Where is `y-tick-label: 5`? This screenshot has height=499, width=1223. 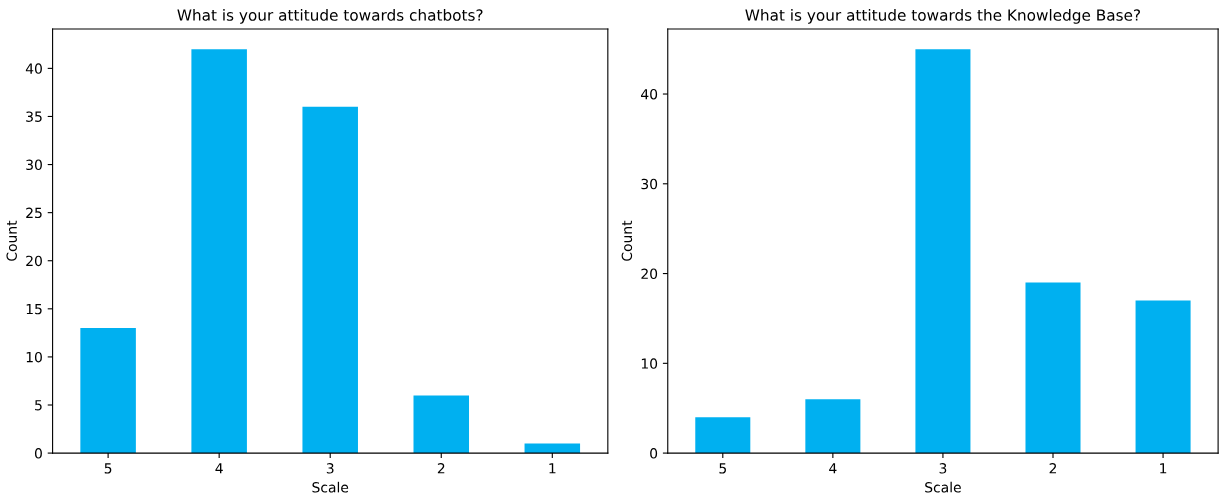 y-tick-label: 5 is located at coordinates (38, 405).